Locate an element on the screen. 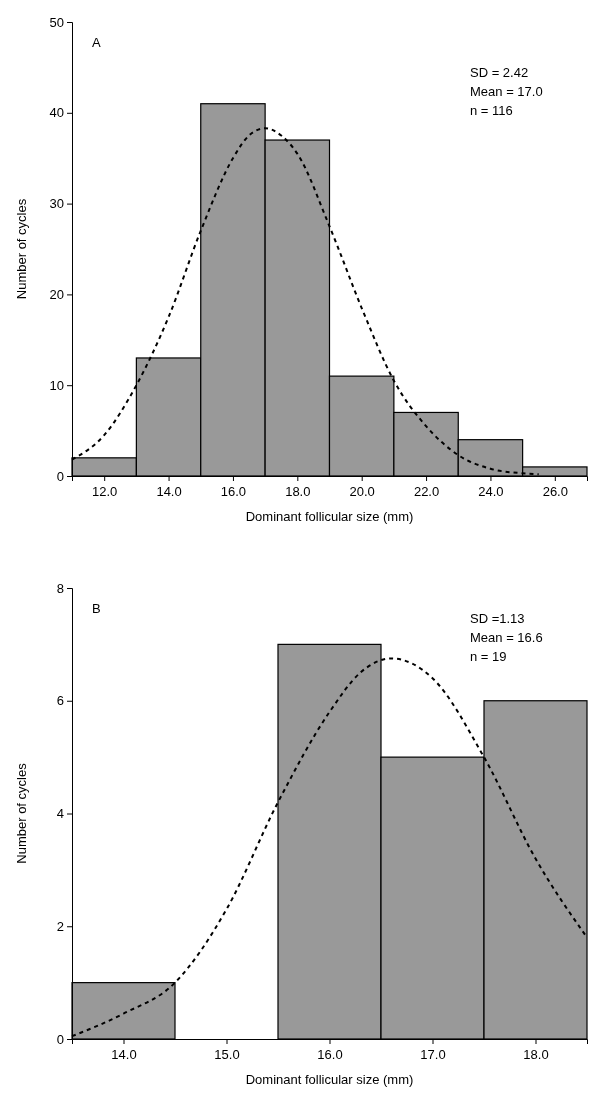  y-tick-label: 2 is located at coordinates (60, 926).